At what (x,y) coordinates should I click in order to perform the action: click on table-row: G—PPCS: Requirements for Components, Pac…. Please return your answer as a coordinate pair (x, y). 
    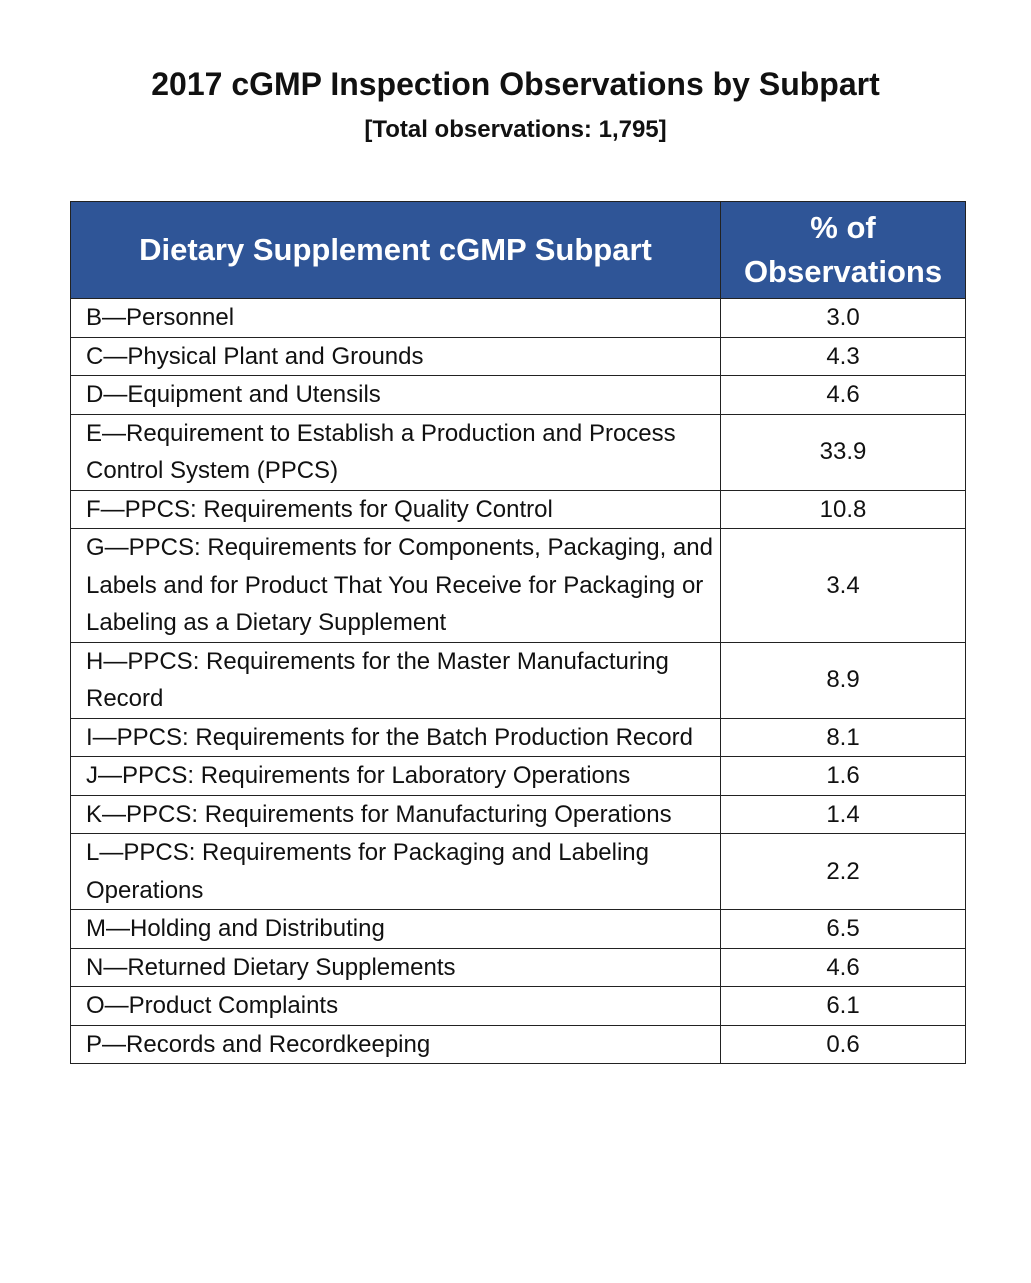
    Looking at the image, I should click on (518, 585).